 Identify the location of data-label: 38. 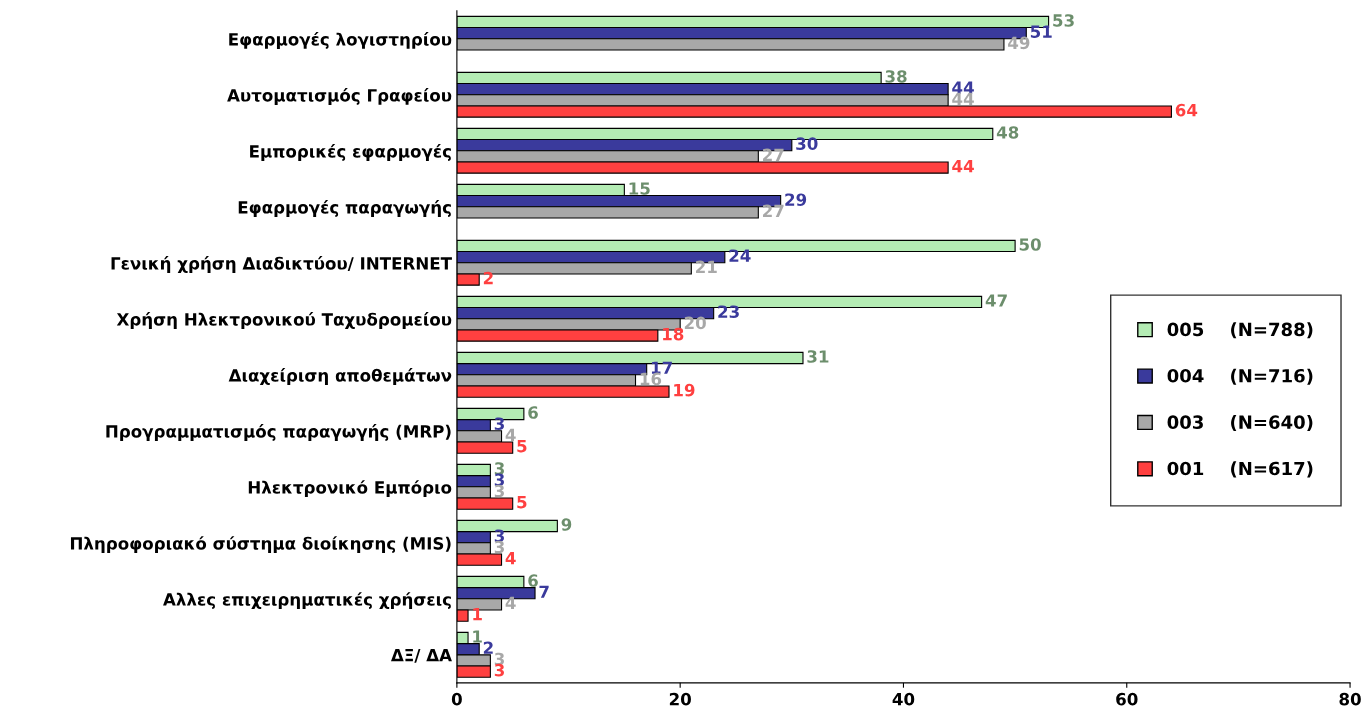
(896, 76).